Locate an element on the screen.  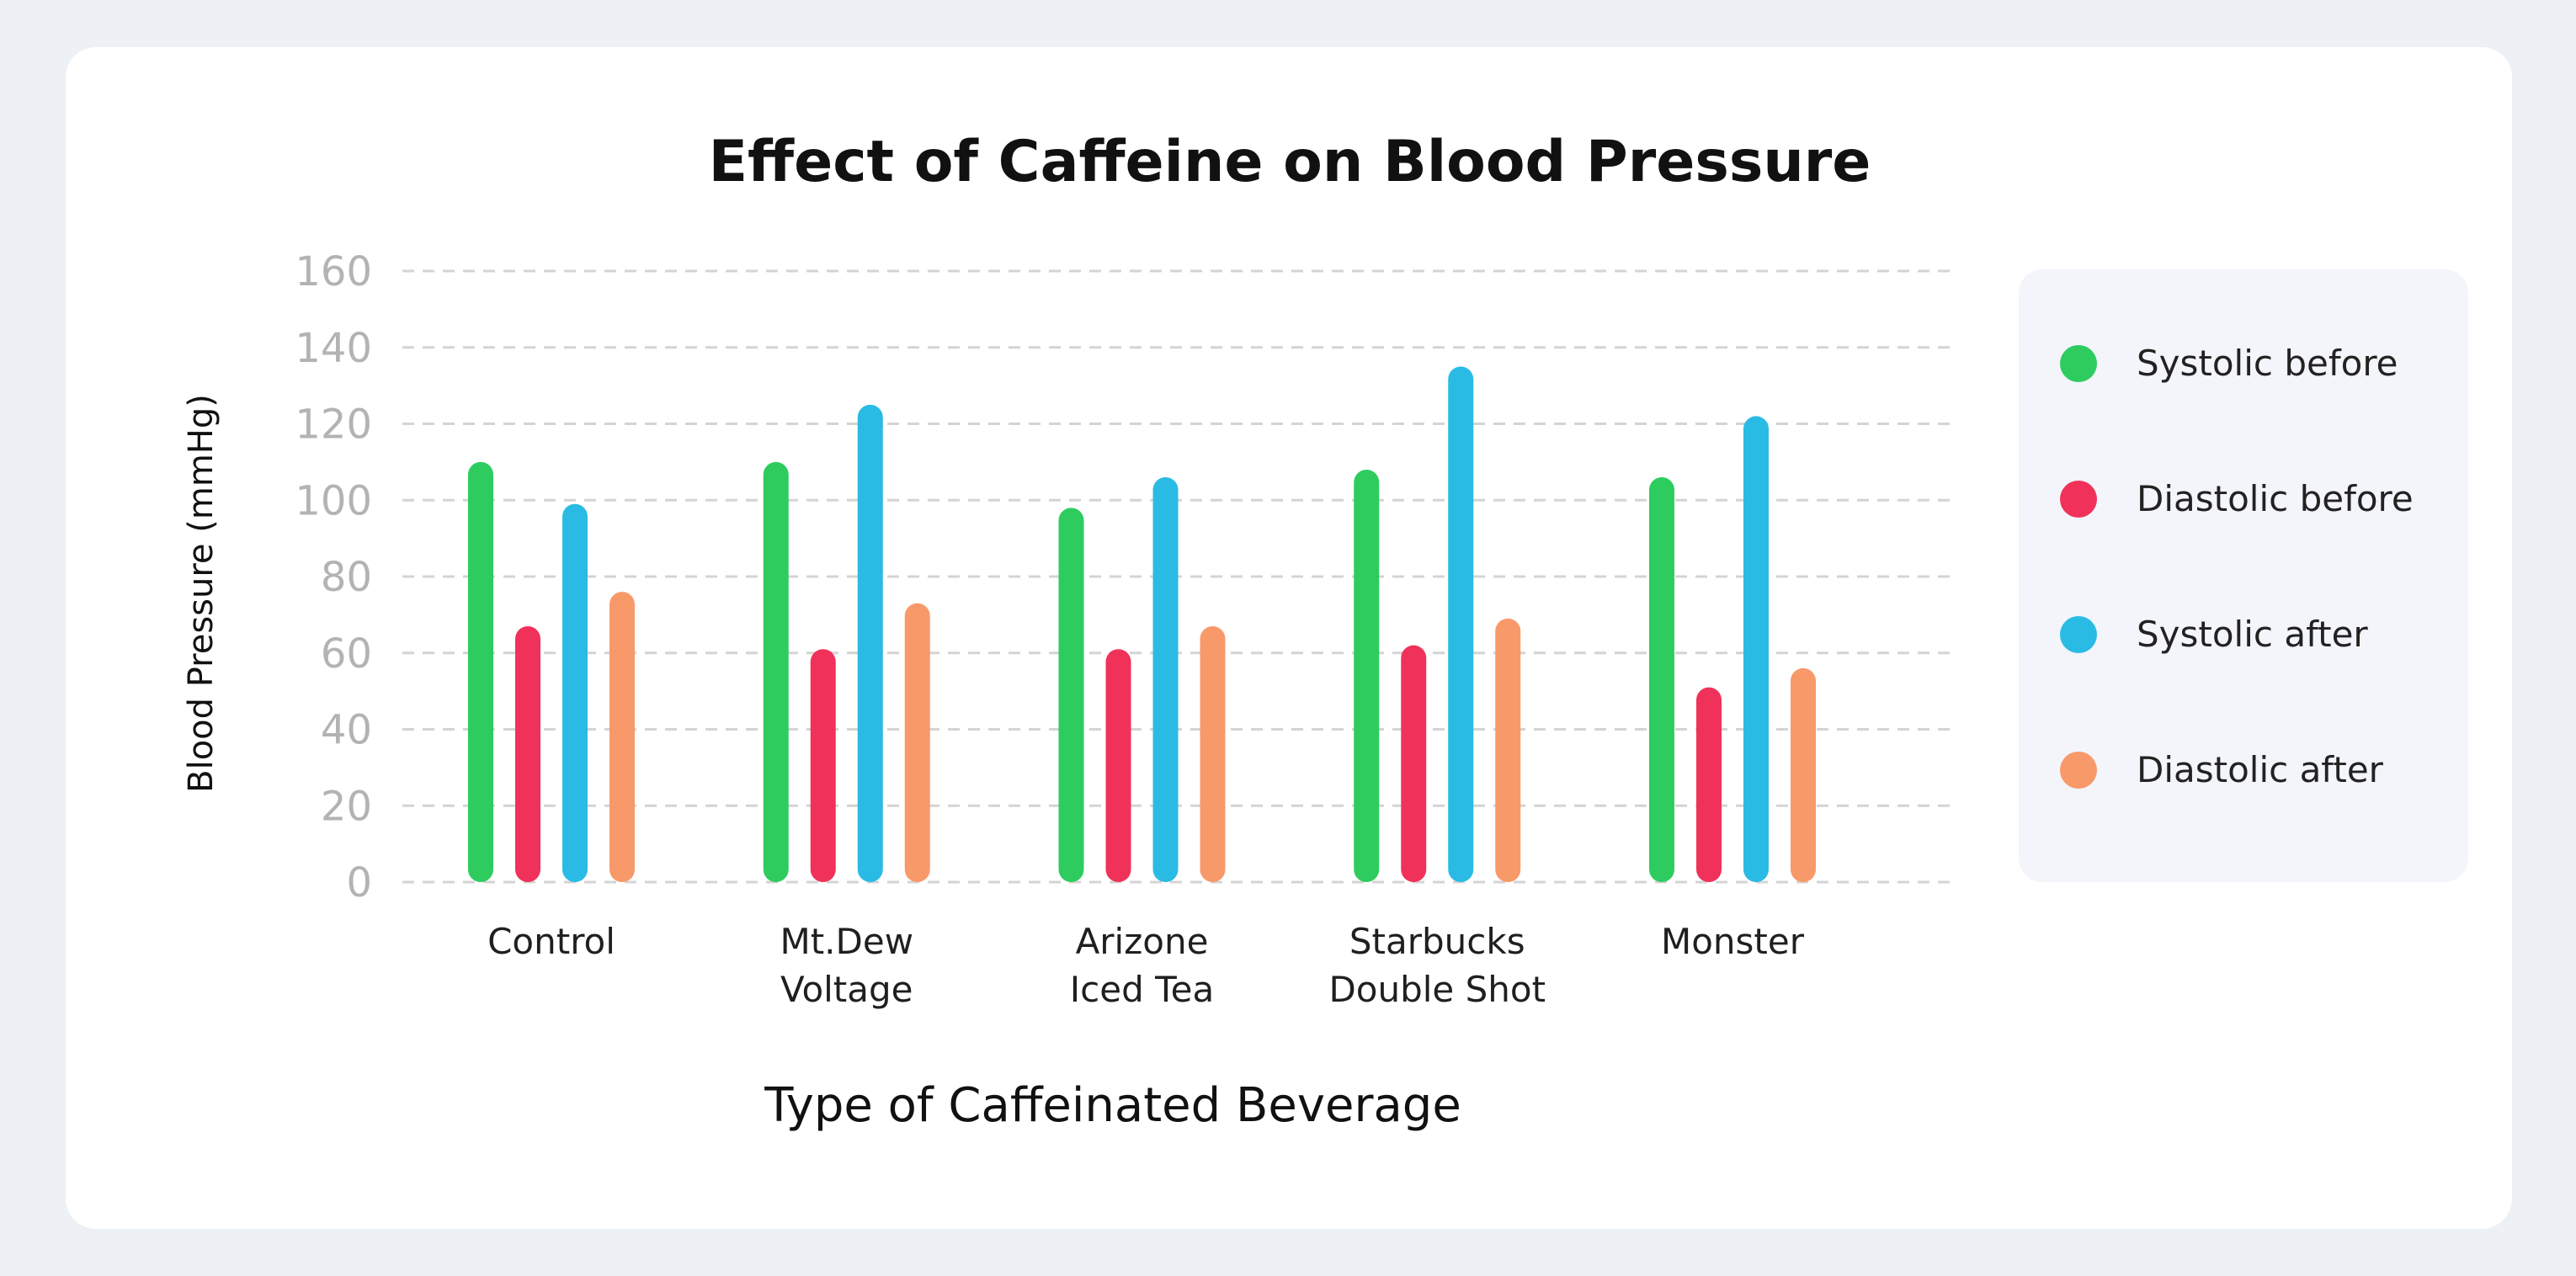
x-tick-label: Voltage is located at coordinates (846, 989).